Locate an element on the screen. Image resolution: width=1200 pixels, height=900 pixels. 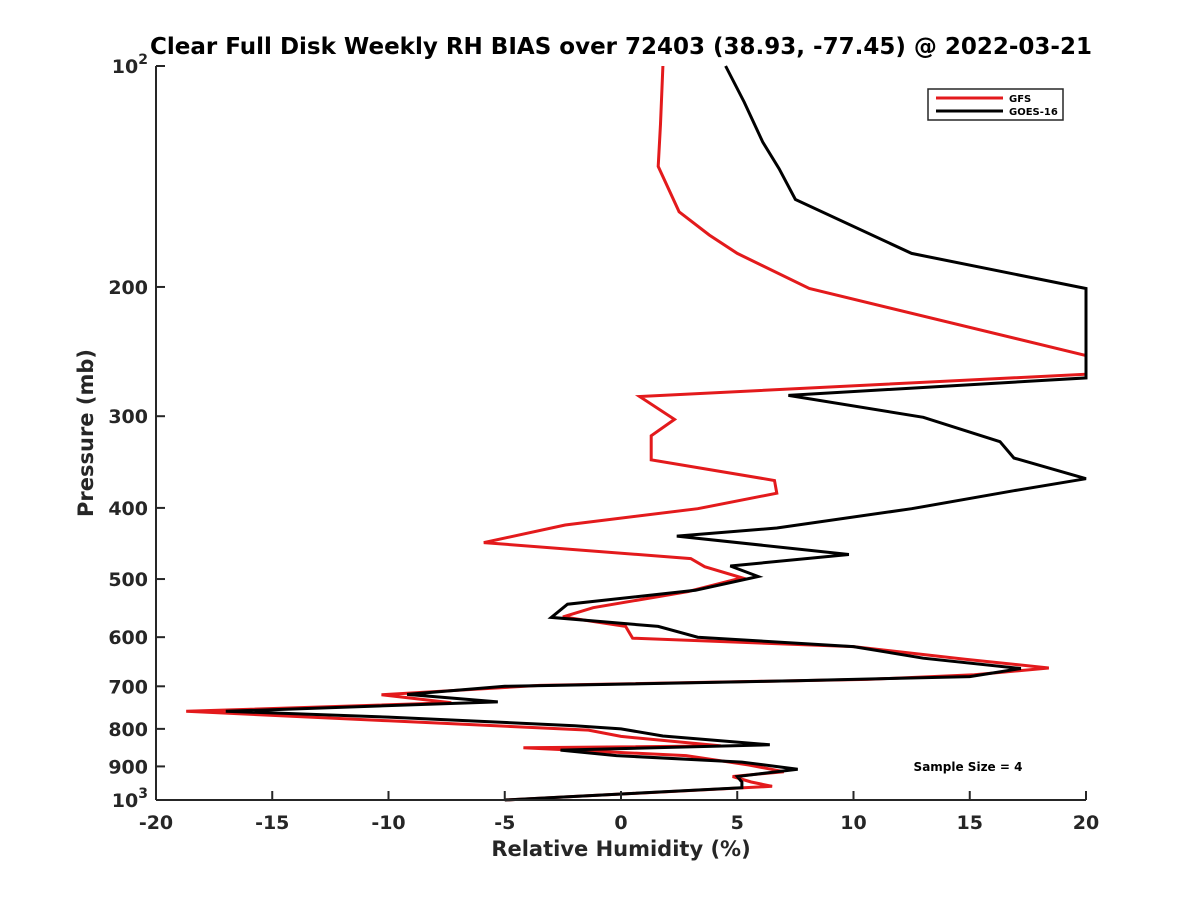
x-axis-ticks: -20 -15 -10 -5 0 5 10 15 20 is located at coordinates (619, 812).